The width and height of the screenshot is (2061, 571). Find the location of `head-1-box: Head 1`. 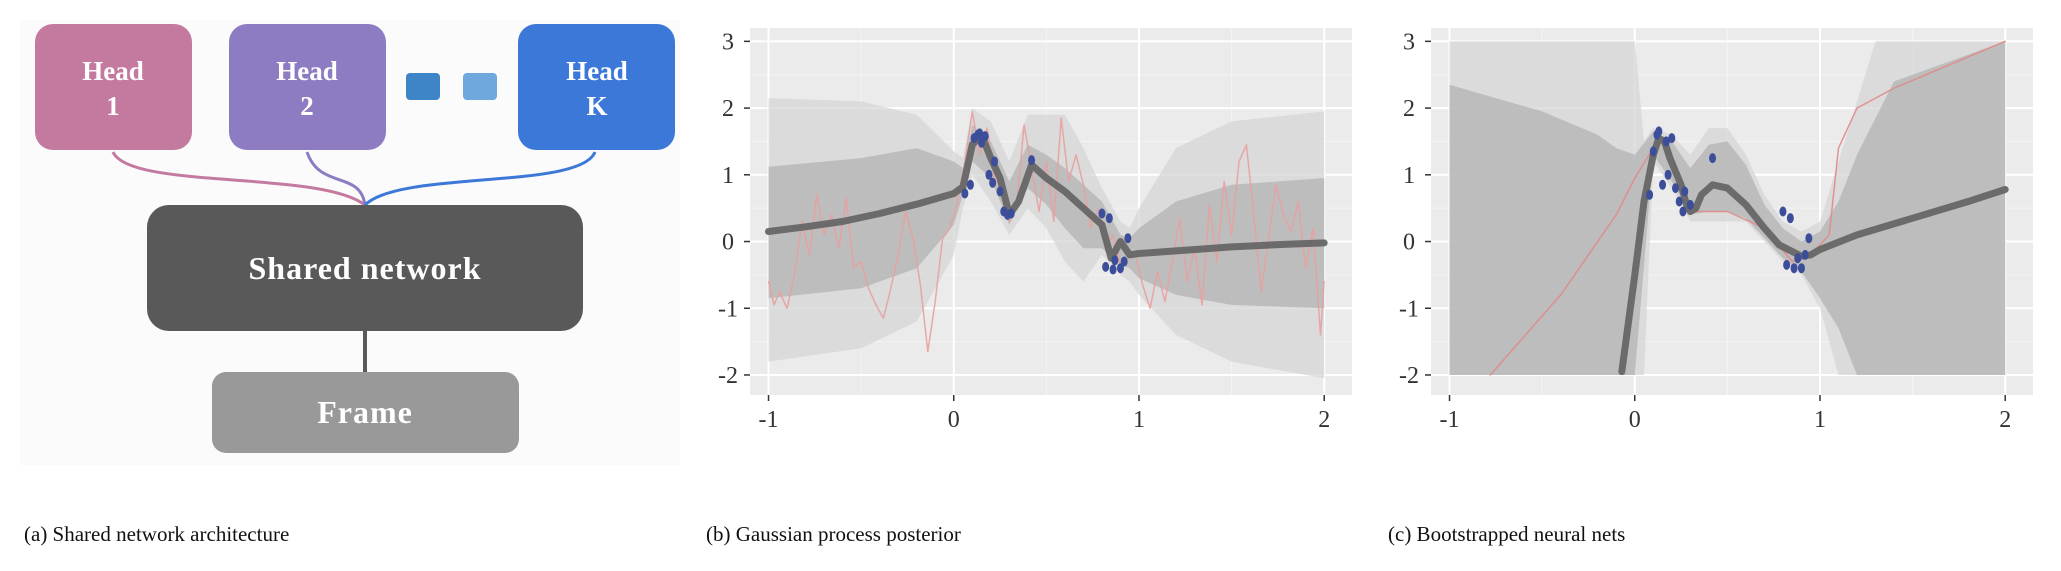

head-1-box: Head 1 is located at coordinates (113, 87).